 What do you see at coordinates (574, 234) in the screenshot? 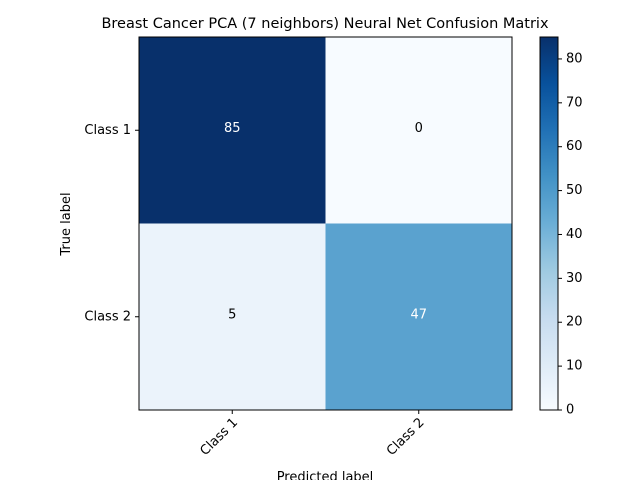
I see `colorbar-tick-label: 40` at bounding box center [574, 234].